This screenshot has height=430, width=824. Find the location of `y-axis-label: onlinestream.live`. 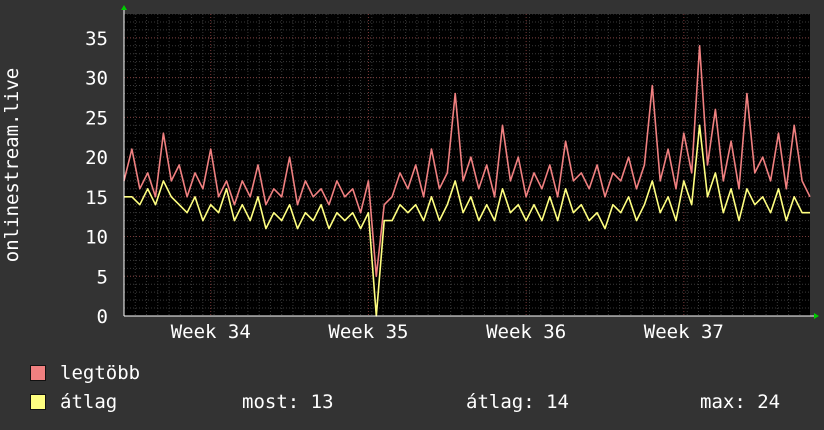

y-axis-label: onlinestream.live is located at coordinates (12, 165).